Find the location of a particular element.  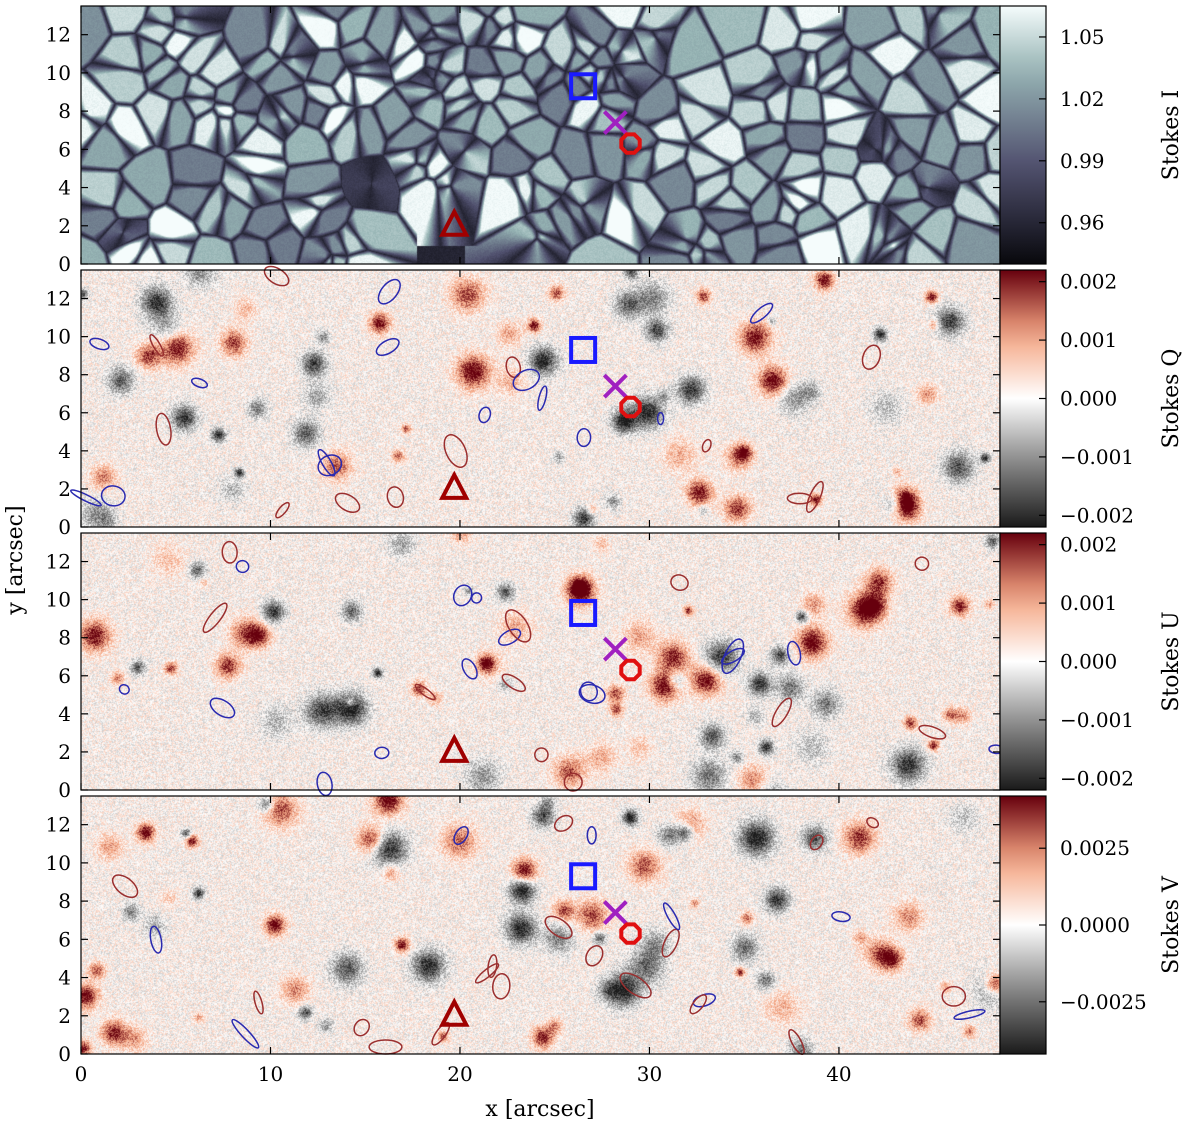

colorbar-tick-label: 0.000 is located at coordinates (1088, 662).